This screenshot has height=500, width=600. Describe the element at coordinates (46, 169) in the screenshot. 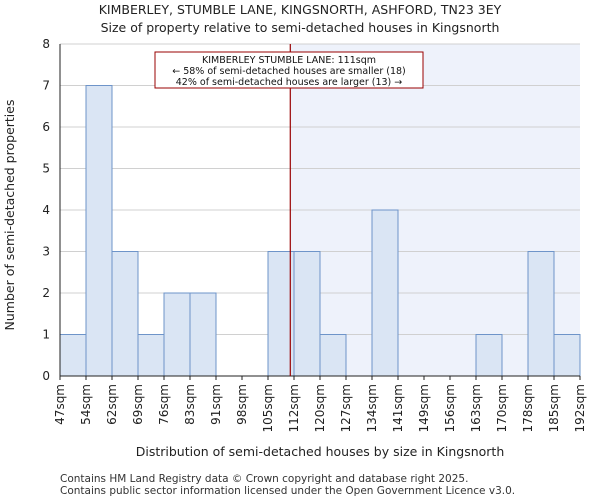

I see `y-tick-label: 5` at that location.